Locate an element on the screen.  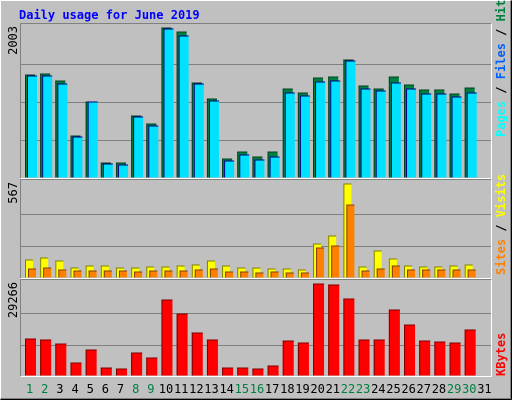
legend-sep-3: / is located at coordinates (501, 228).